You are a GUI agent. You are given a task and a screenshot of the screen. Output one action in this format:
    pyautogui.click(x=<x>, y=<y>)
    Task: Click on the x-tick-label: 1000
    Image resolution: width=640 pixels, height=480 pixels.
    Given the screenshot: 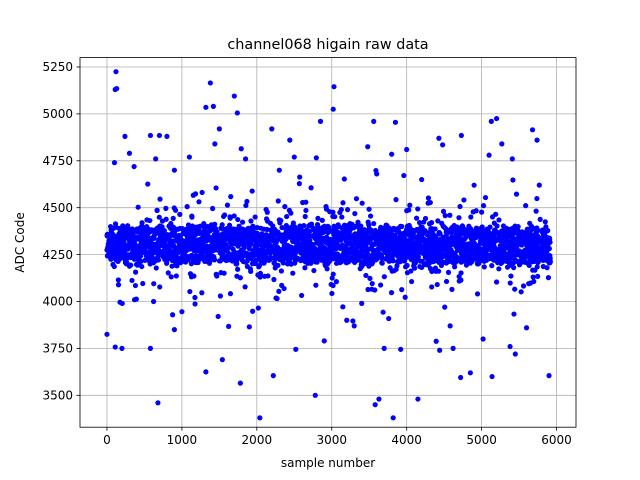 What is the action you would take?
    pyautogui.click(x=182, y=440)
    